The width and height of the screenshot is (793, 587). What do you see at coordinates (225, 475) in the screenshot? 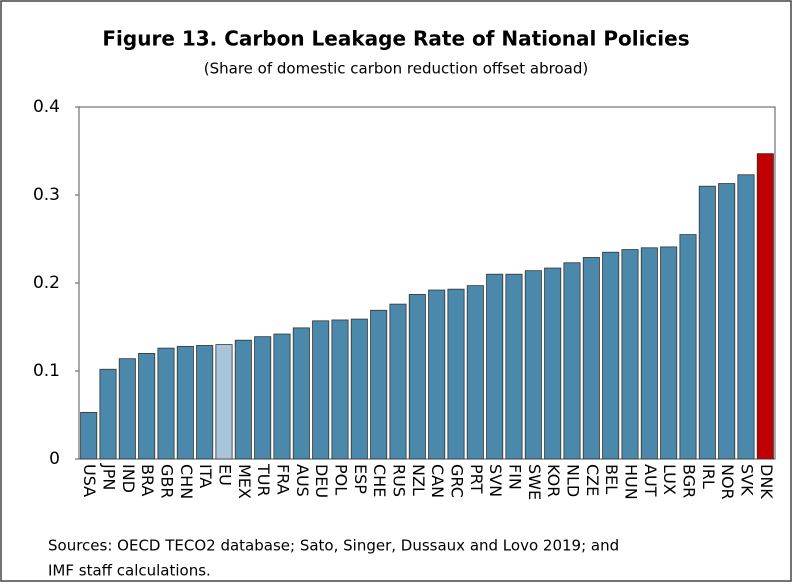
I see `x-tick-label: EU` at bounding box center [225, 475].